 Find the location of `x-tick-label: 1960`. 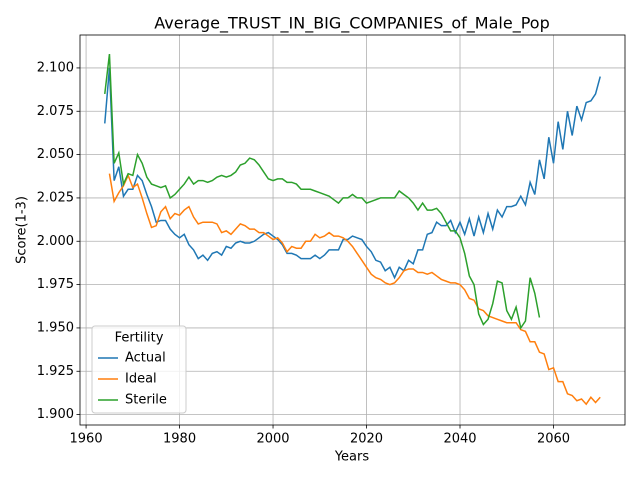

x-tick-label: 1960 is located at coordinates (86, 439).